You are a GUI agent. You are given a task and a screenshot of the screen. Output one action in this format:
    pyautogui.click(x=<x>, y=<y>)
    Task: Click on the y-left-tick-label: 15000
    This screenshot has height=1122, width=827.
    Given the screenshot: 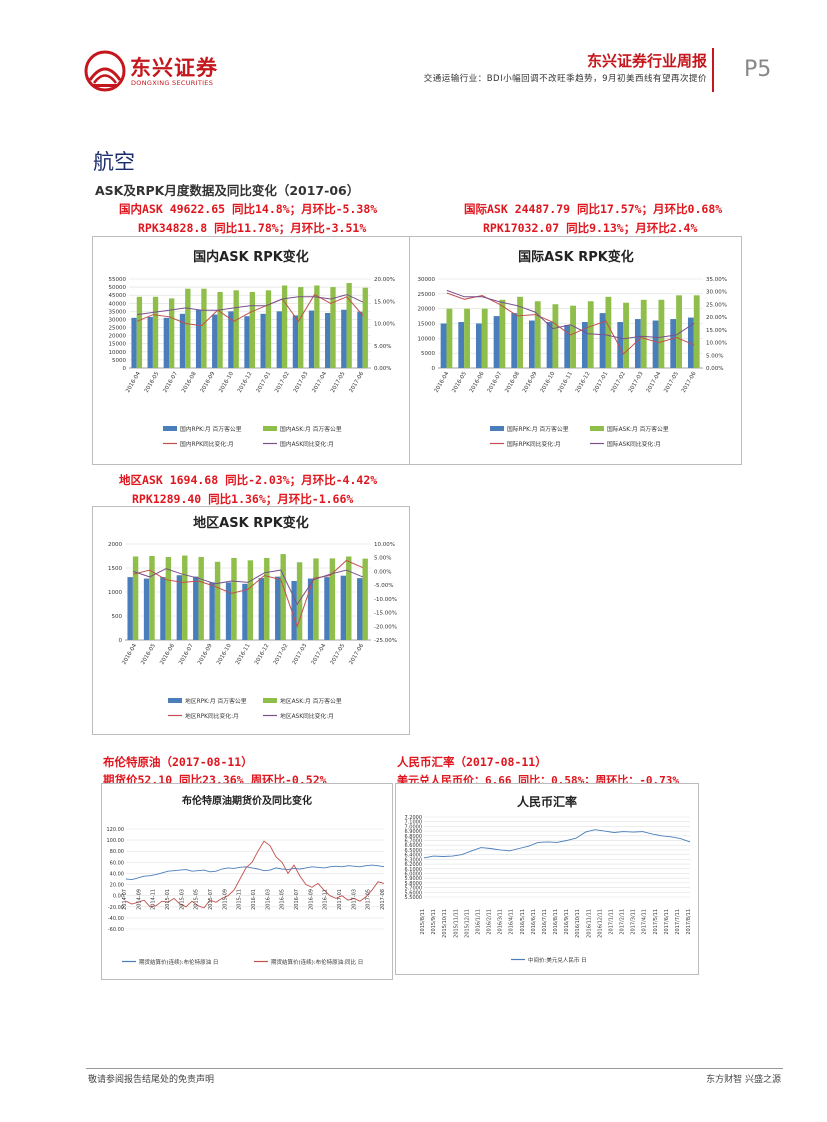 What is the action you would take?
    pyautogui.click(x=118, y=345)
    